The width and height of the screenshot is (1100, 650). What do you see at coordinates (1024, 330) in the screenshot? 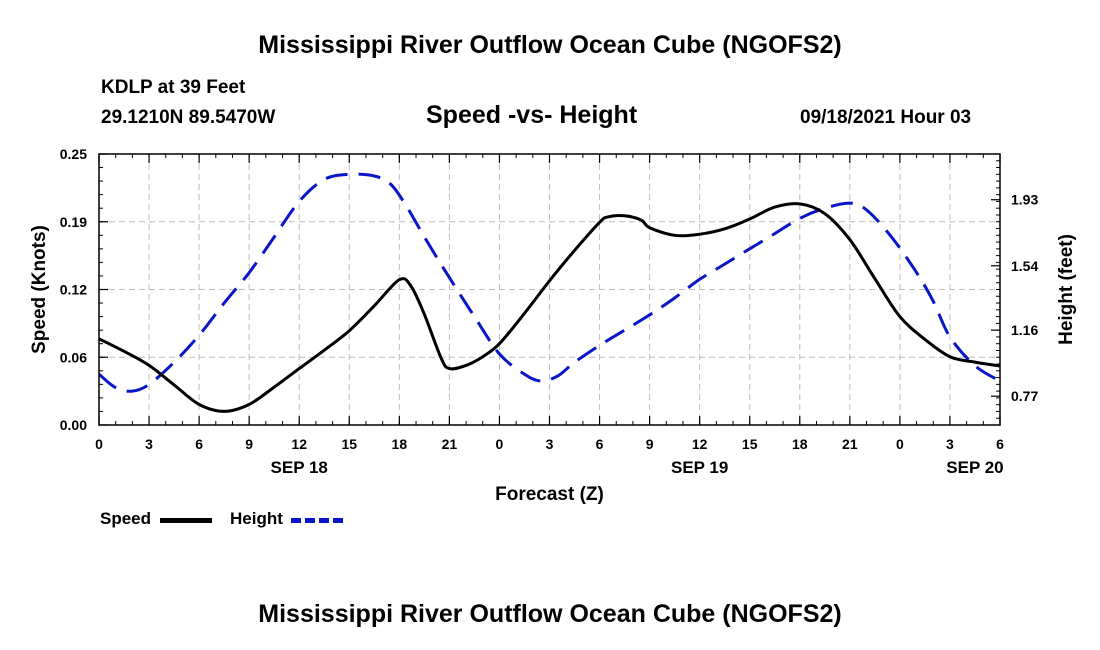
I see `y2-tick-label: 1.16` at bounding box center [1024, 330].